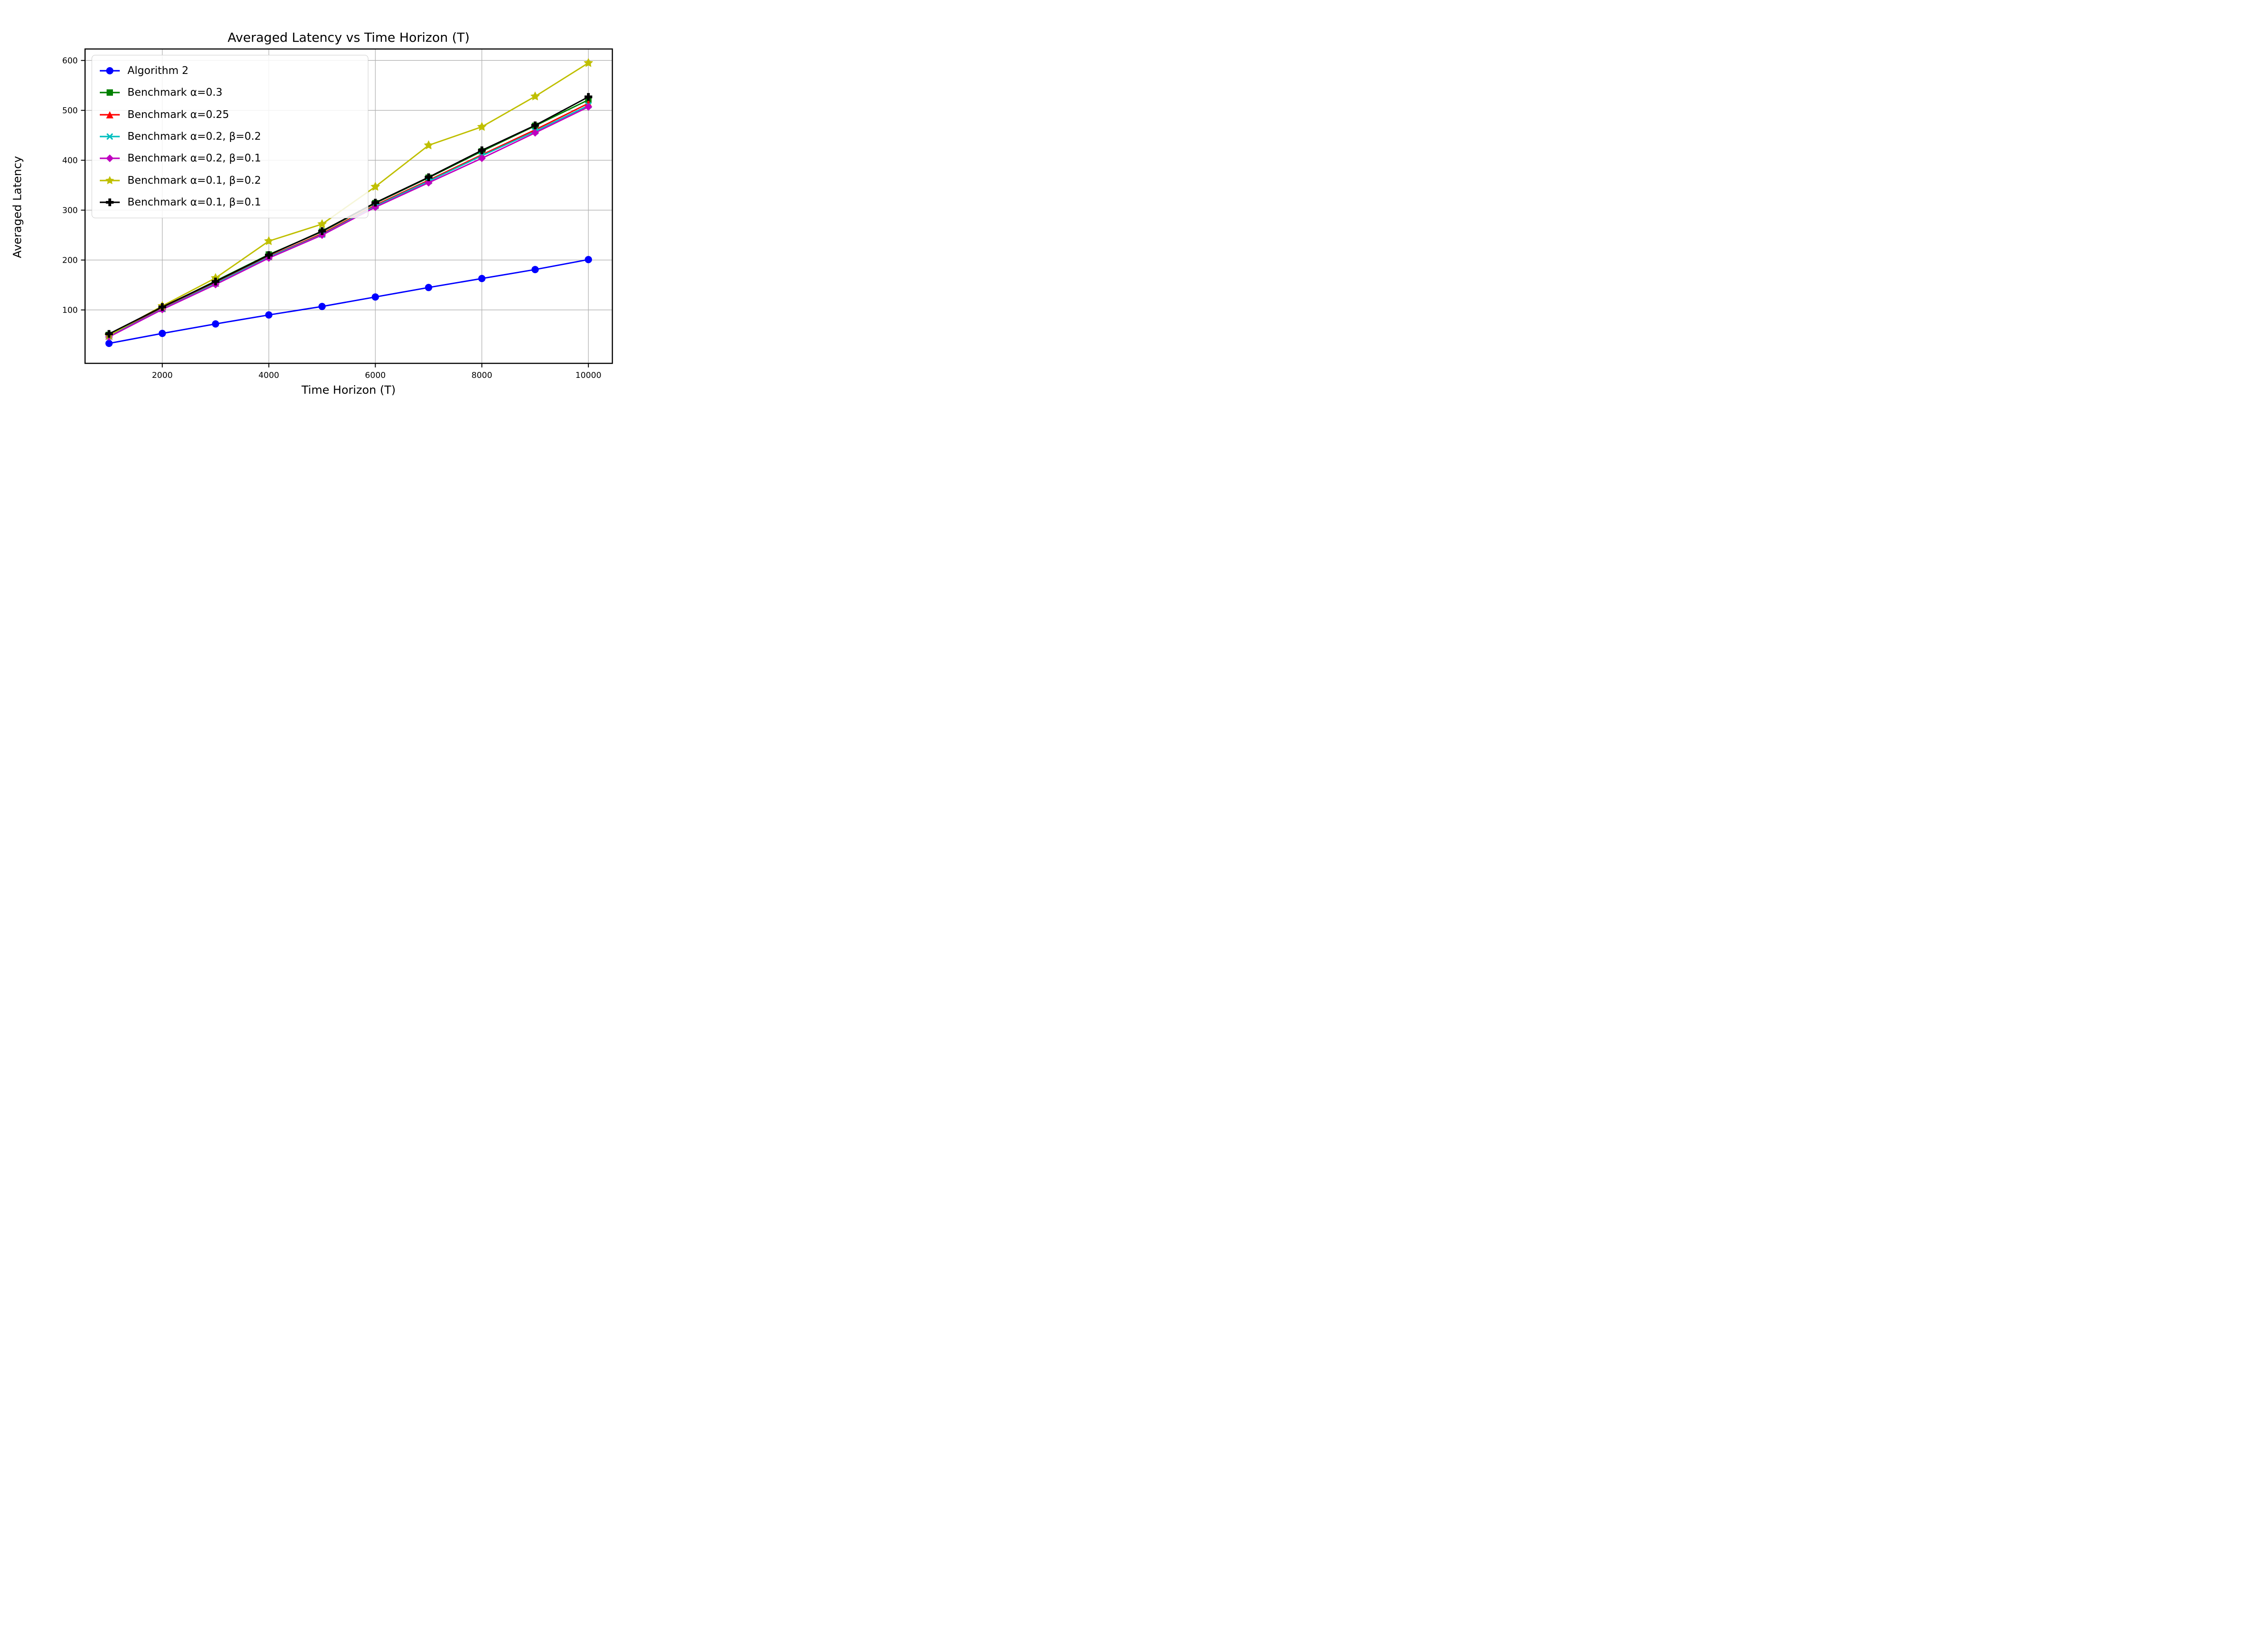 The image size is (2268, 1633). Describe the element at coordinates (482, 375) in the screenshot. I see `x-tick-label: 8000` at that location.